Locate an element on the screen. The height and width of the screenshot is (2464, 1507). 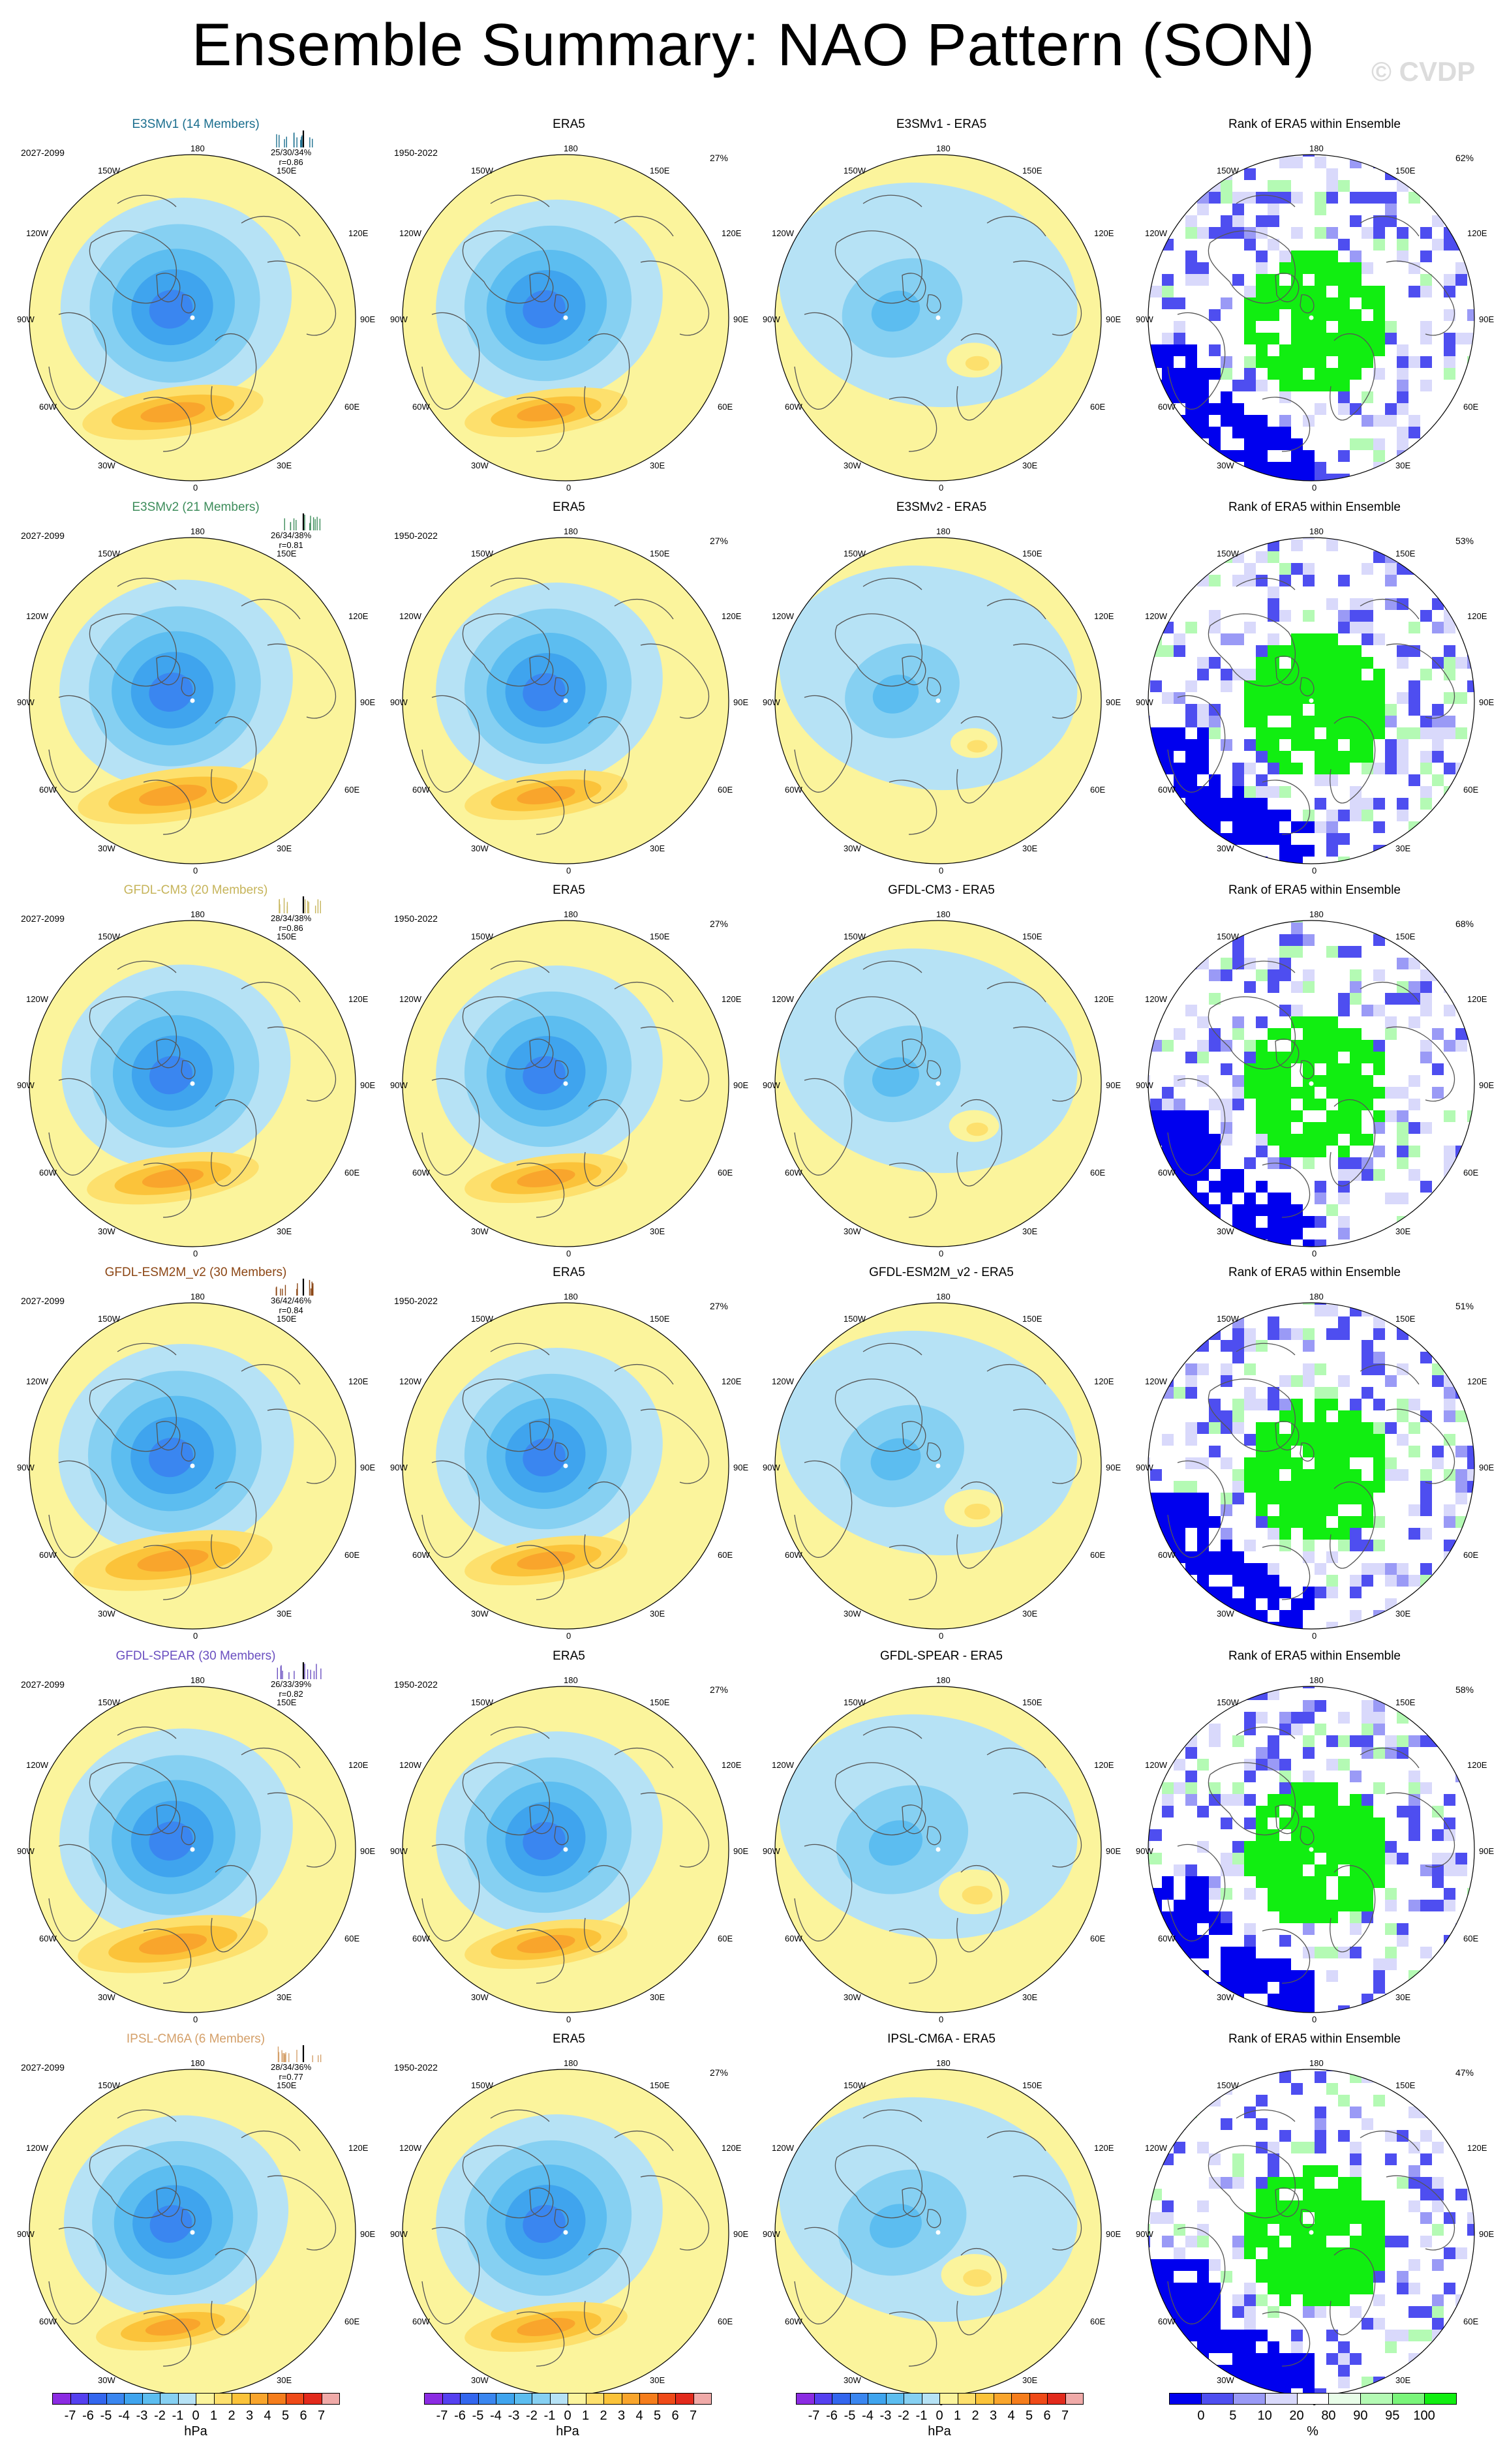
colorbar-tick-label: -2 is located at coordinates (903, 2416).